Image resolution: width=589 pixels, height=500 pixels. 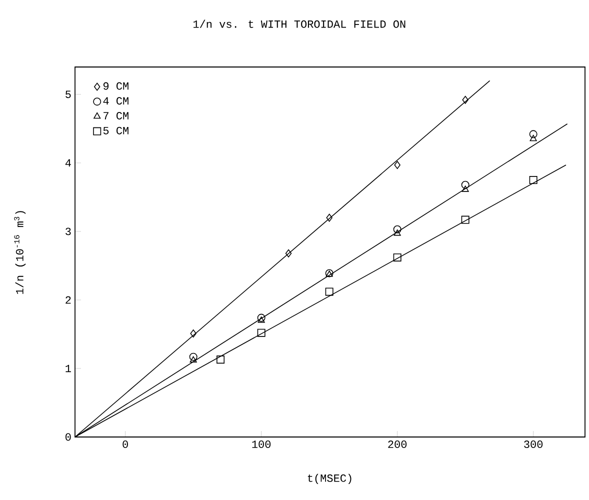 I want to click on y-axis-title: 1/n (10$^{-16}$ m$^{3}$), so click(x=20, y=252).